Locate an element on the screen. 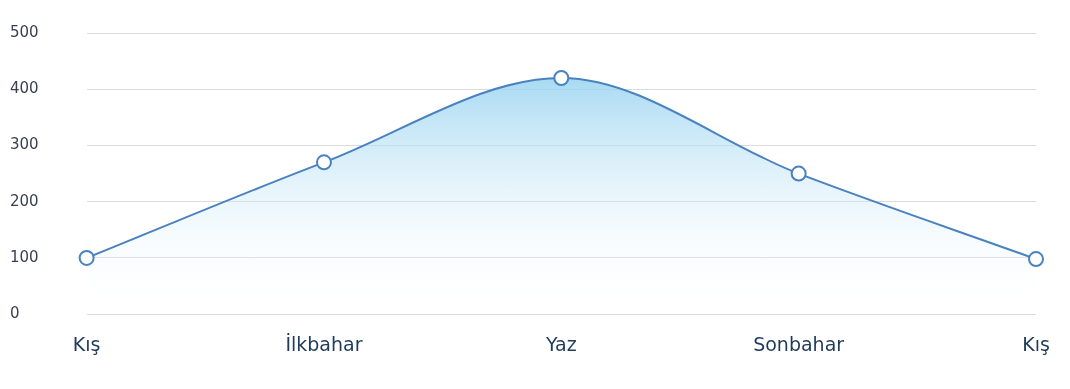 This screenshot has width=1070, height=389. x-tick-label: Yaz is located at coordinates (561, 343).